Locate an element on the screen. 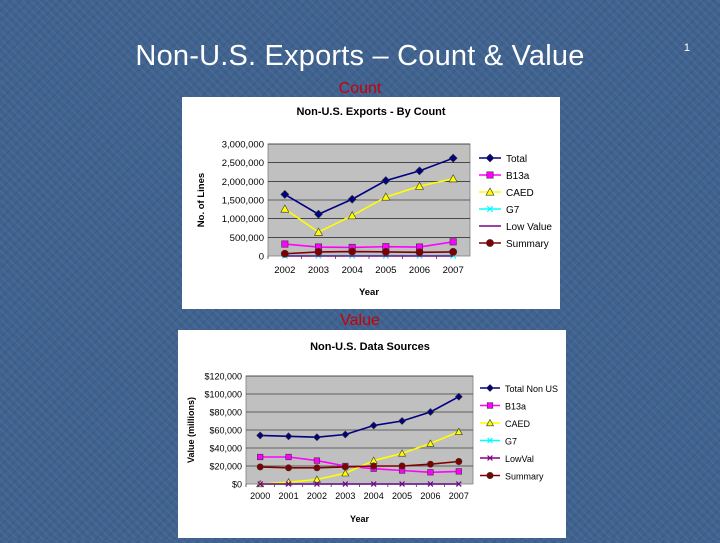 This screenshot has width=720, height=543. value-chart-y-tick-label: $60,000 is located at coordinates (225, 431).